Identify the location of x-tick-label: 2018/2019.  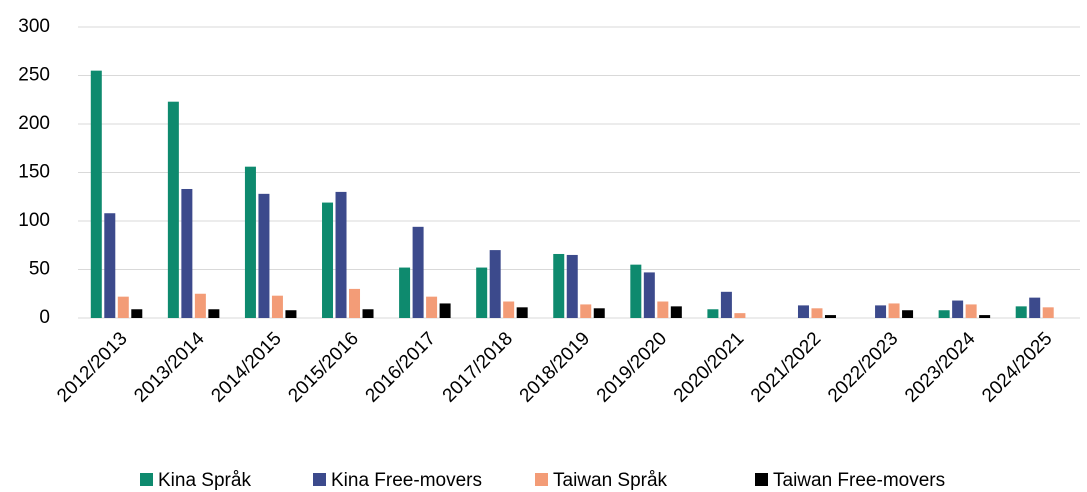
(555, 367).